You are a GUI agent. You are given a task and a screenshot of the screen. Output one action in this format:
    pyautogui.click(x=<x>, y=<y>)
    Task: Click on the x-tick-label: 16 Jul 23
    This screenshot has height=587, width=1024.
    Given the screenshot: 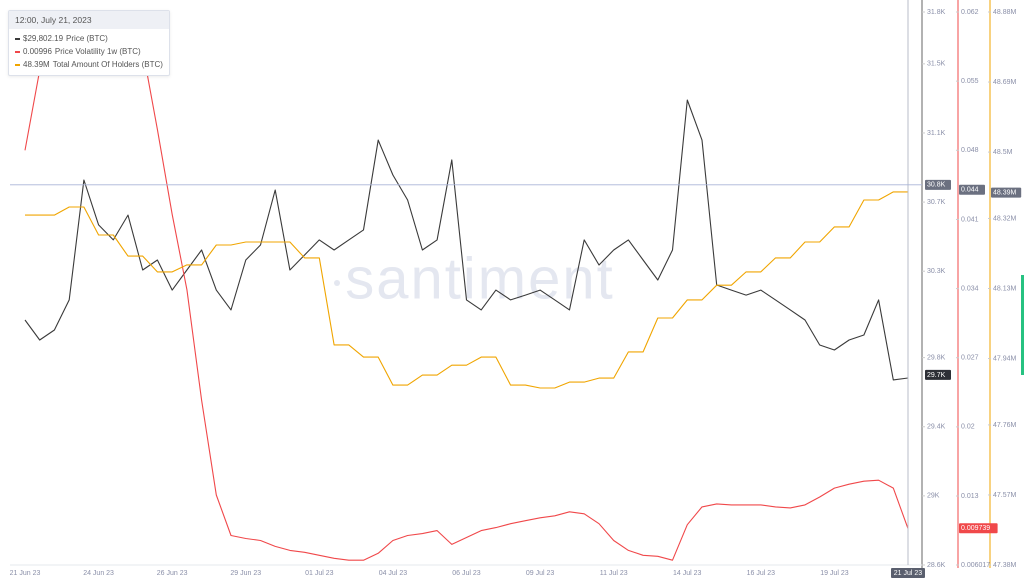 What is the action you would take?
    pyautogui.click(x=761, y=573)
    